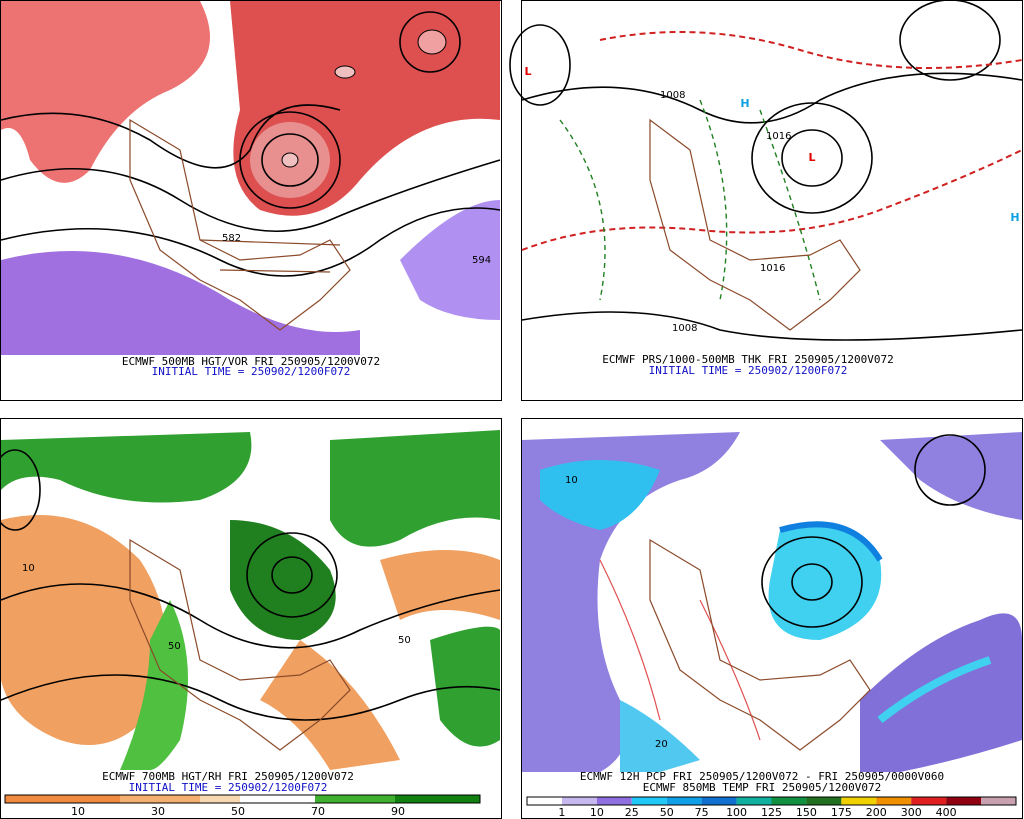 The width and height of the screenshot is (1024, 819). I want to click on colorbar-label: 200, so click(876, 812).